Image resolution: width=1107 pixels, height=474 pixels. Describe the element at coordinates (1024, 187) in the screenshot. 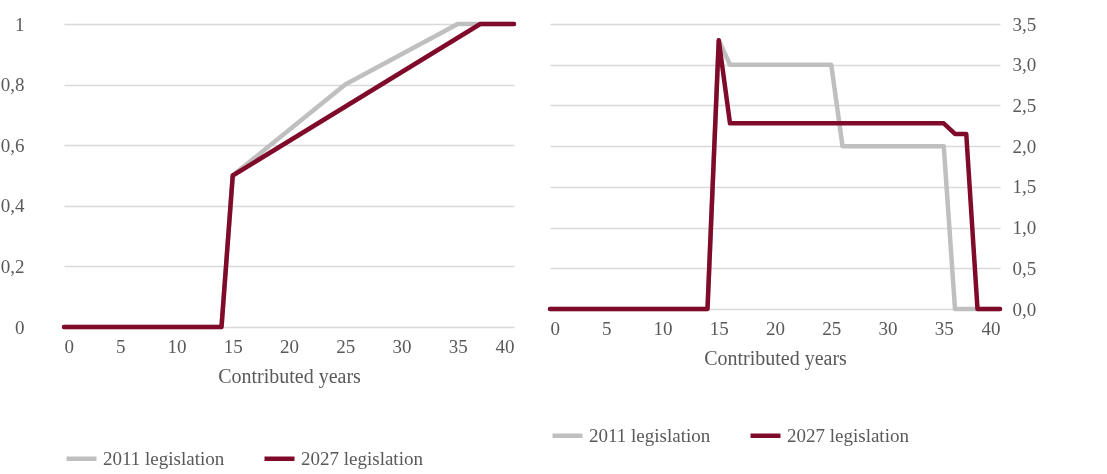

I see `y2-tick-label: 1,5` at that location.